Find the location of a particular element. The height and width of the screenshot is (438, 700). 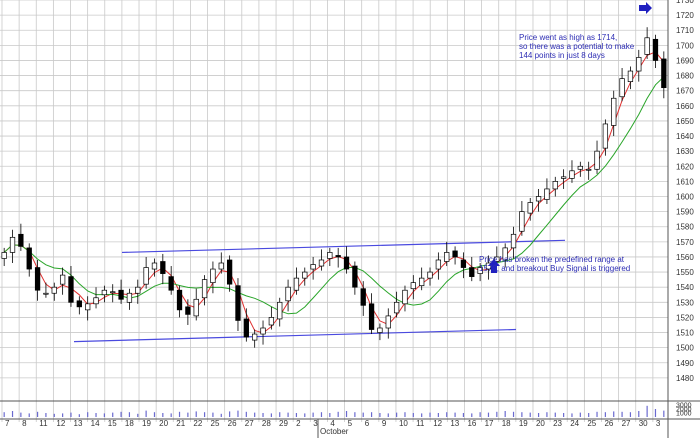

x-tick-label: 22 is located at coordinates (197, 423).